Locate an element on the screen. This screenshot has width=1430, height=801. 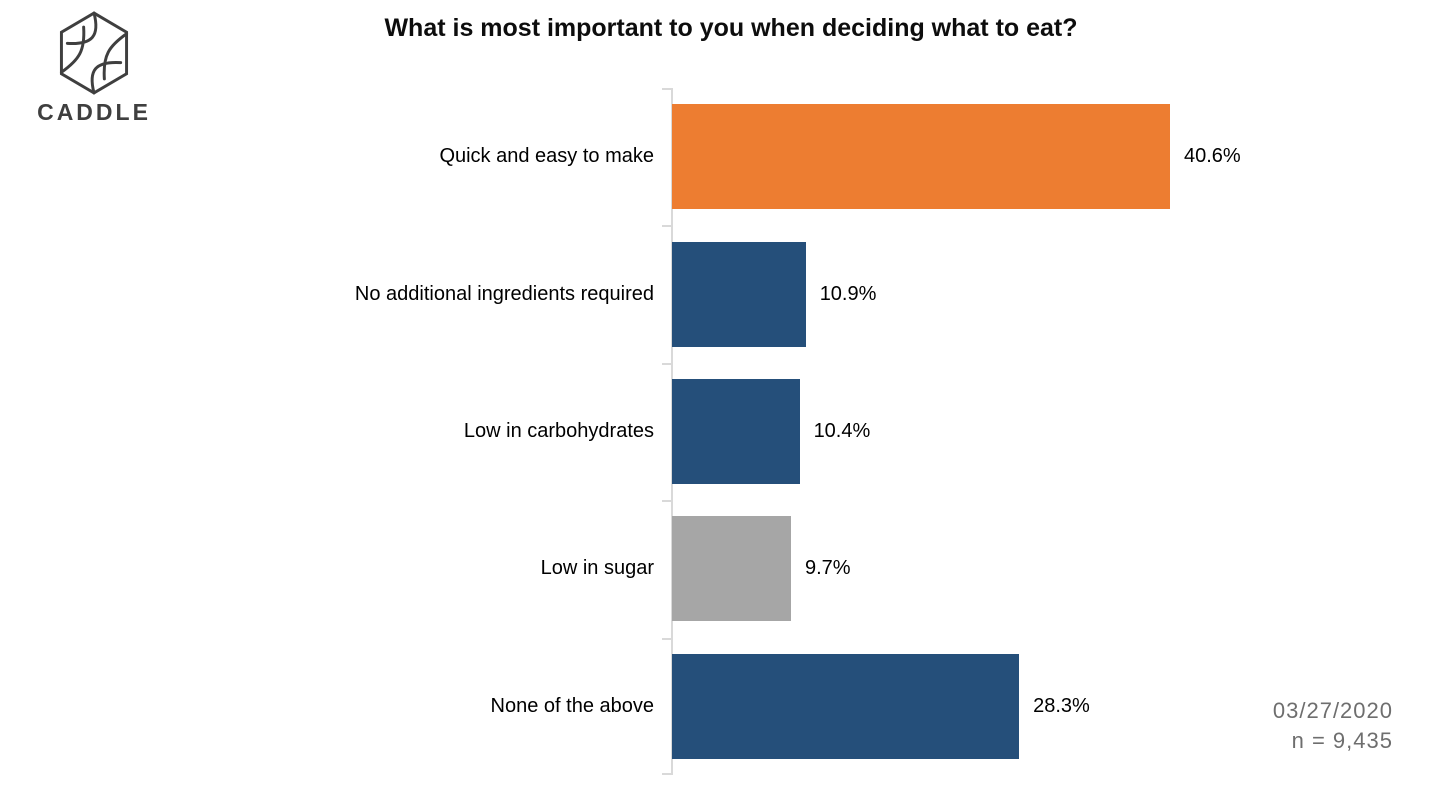
category-label: Low in sugar is located at coordinates (597, 568).